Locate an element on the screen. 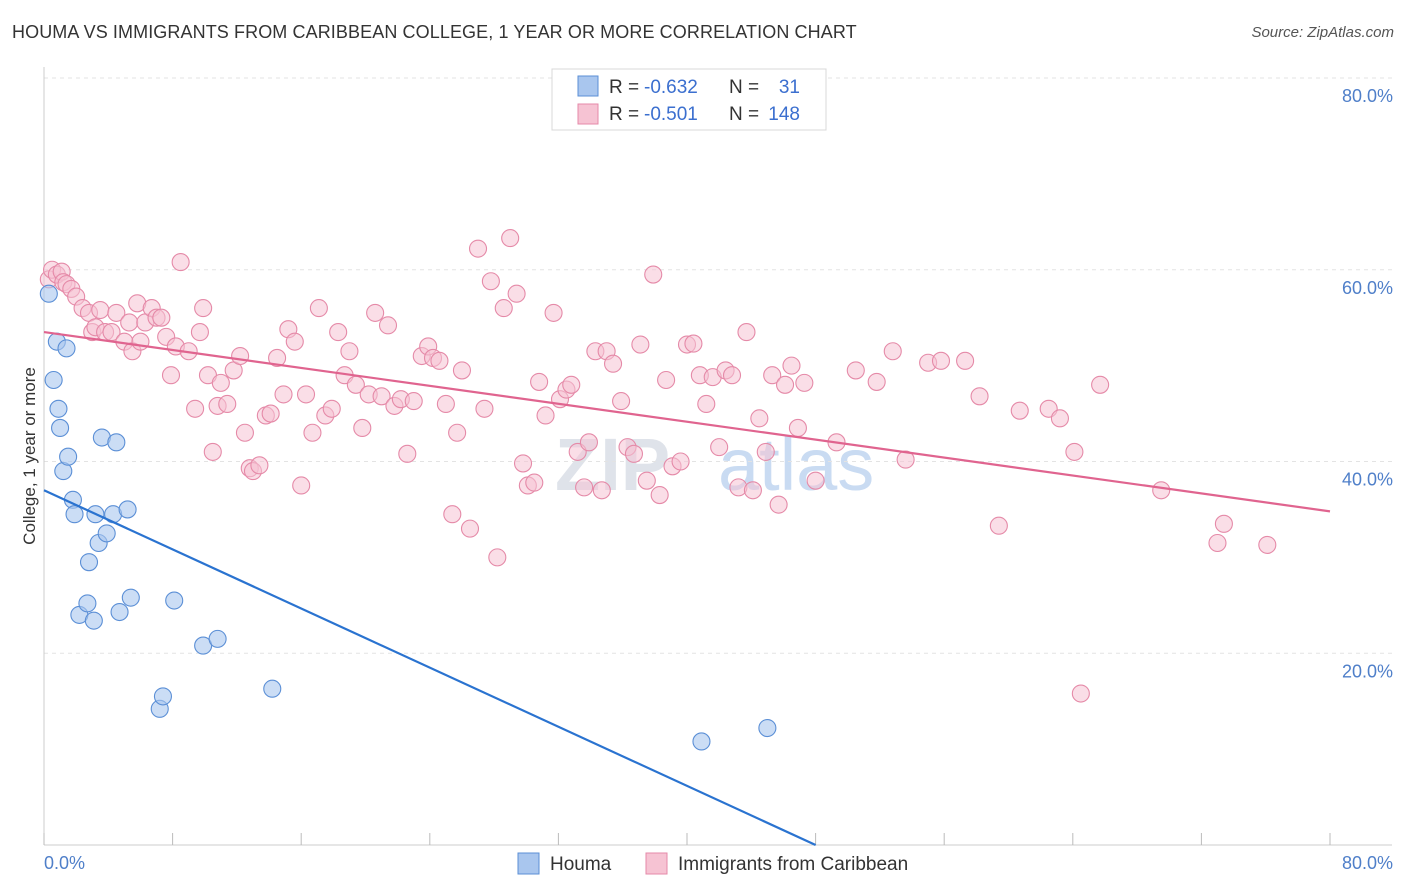 The image size is (1406, 892). watermark-zip: ZIP is located at coordinates (612, 464).